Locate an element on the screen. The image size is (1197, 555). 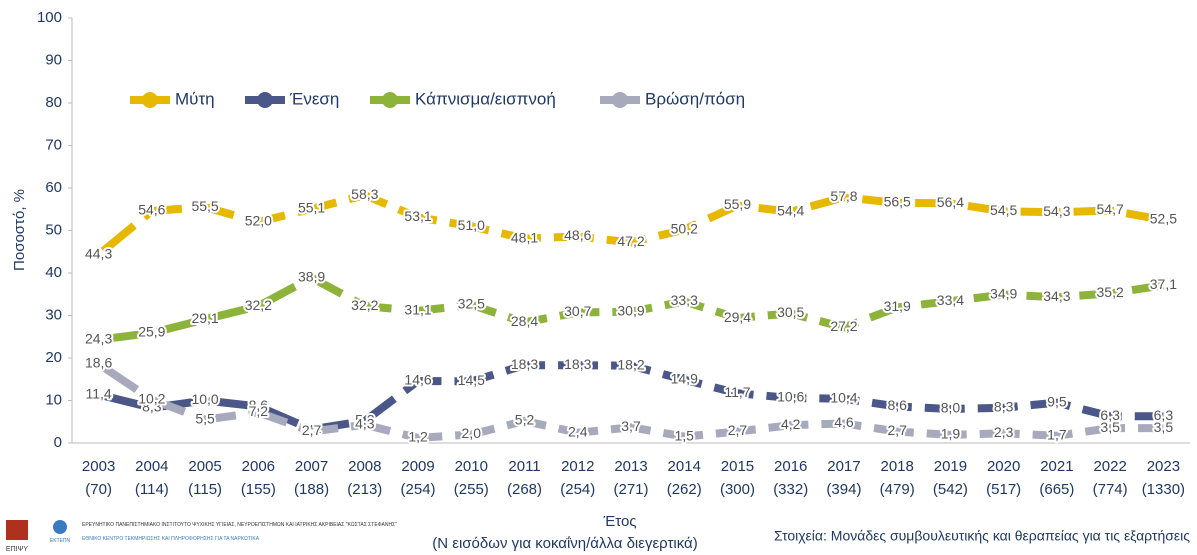
value-label: 2,7 is located at coordinates (738, 430).